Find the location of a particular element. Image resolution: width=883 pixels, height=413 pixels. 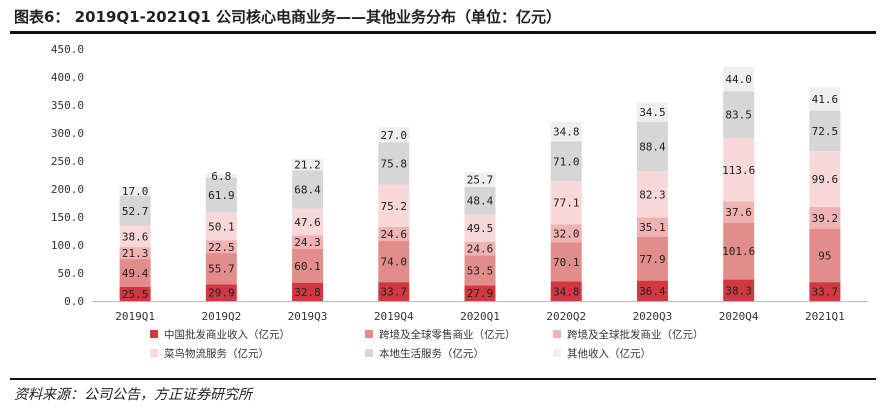

y-tick-label: 450.0 is located at coordinates (67, 49).